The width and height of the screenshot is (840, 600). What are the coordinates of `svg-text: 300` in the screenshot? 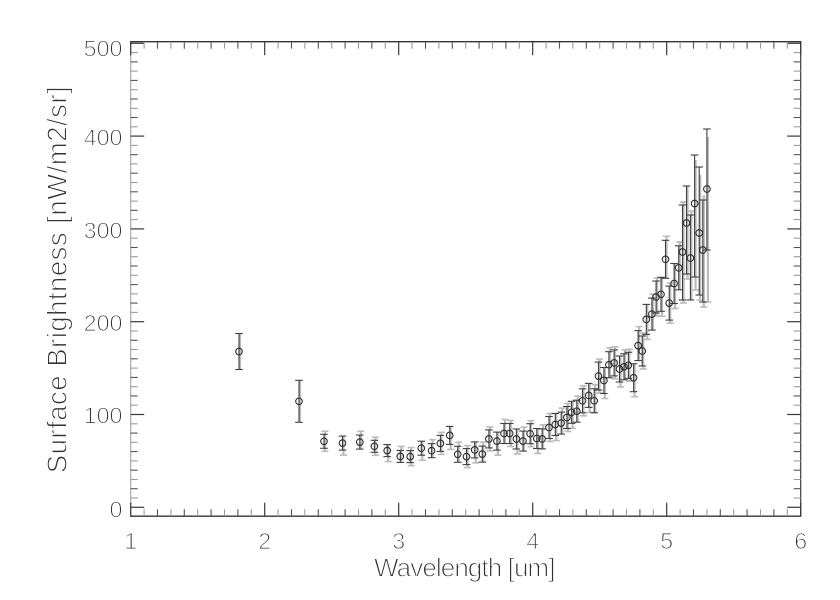 It's located at (103, 231).